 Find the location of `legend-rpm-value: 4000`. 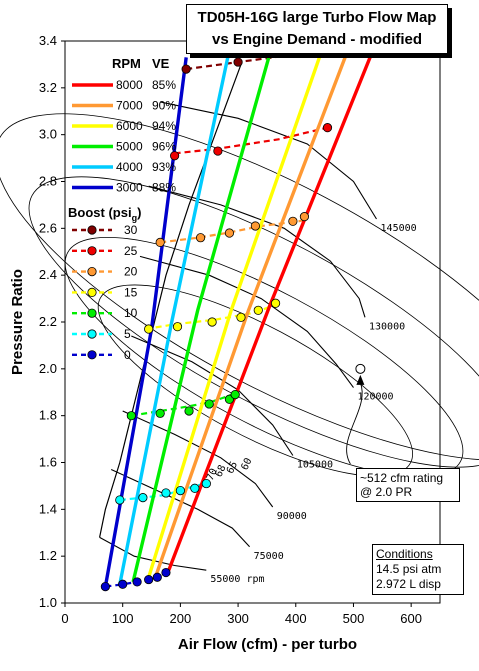

legend-rpm-value: 4000 is located at coordinates (129, 167).